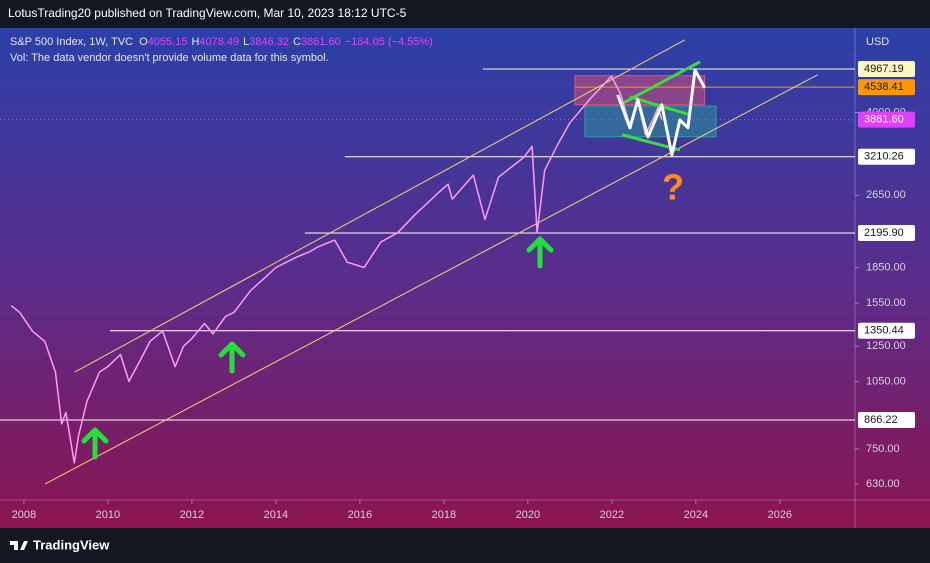  Describe the element at coordinates (143, 42) in the screenshot. I see `ohlc-key: O` at that location.